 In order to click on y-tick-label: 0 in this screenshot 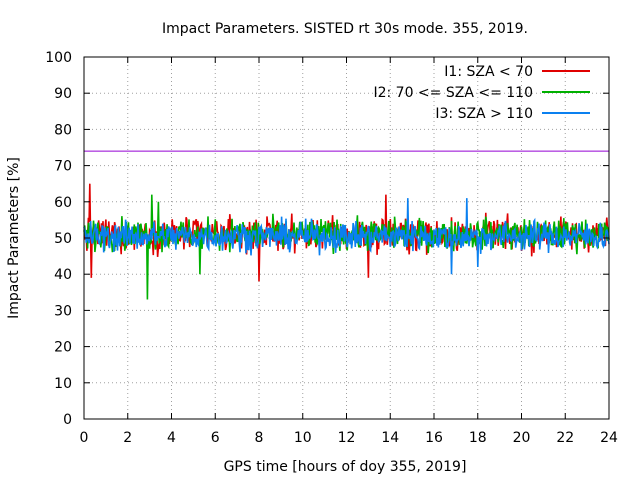, I will do `click(67, 420)`.